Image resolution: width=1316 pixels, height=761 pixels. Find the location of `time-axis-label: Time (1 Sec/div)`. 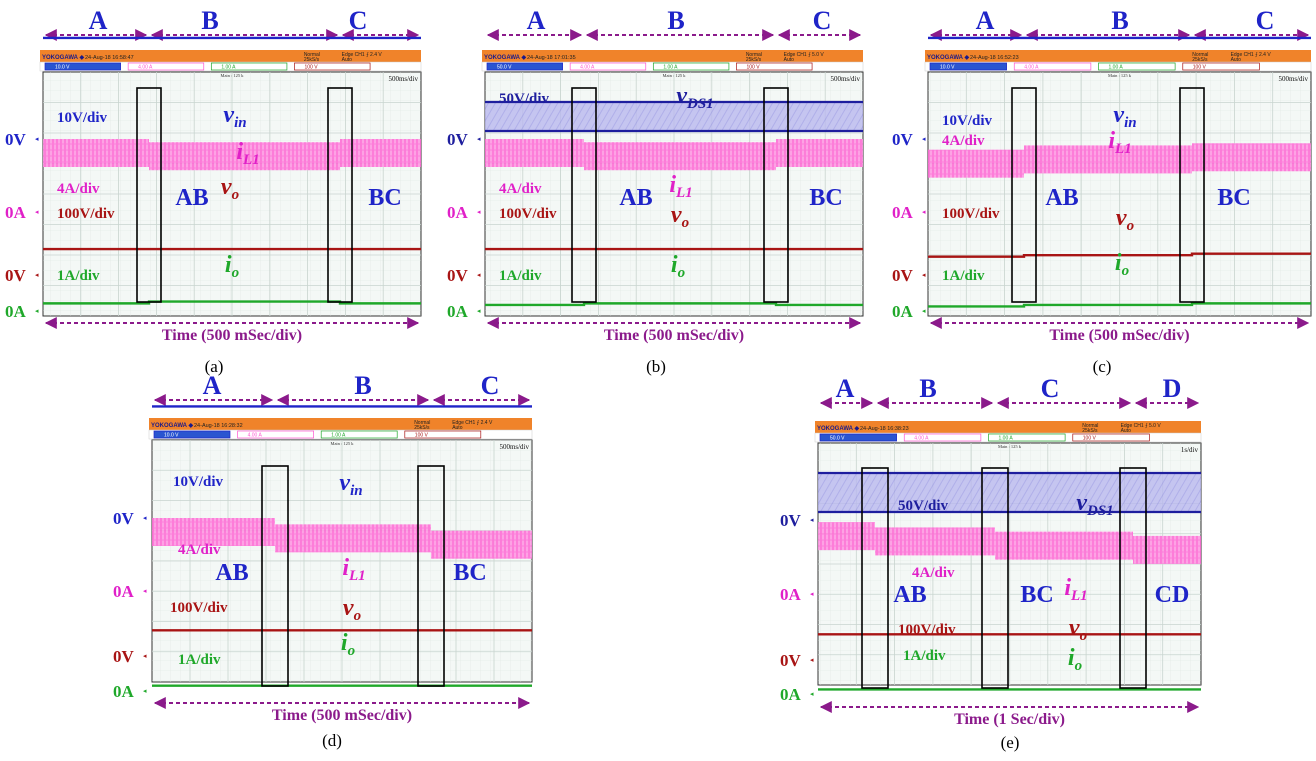

time-axis-label: Time (1 Sec/div) is located at coordinates (1009, 719).